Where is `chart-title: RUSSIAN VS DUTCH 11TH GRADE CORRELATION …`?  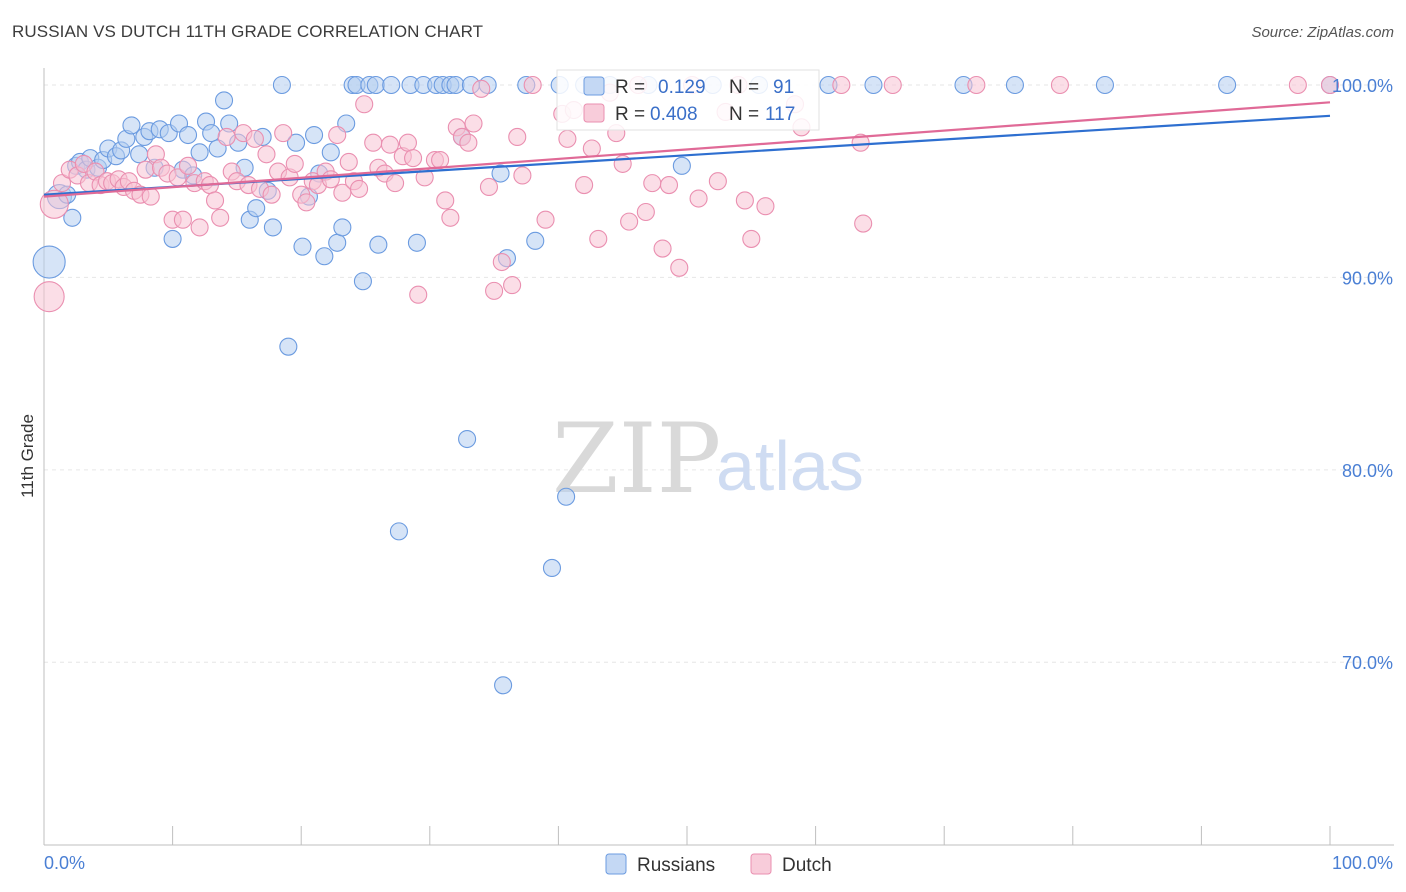 chart-title: RUSSIAN VS DUTCH 11TH GRADE CORRELATION … is located at coordinates (248, 31).